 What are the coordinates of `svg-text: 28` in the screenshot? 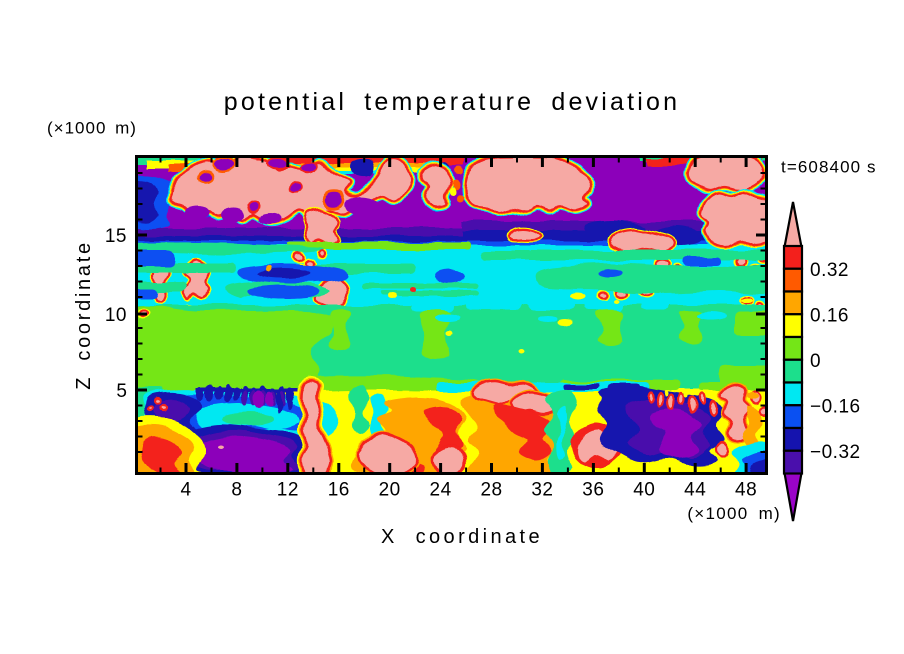 It's located at (491, 490).